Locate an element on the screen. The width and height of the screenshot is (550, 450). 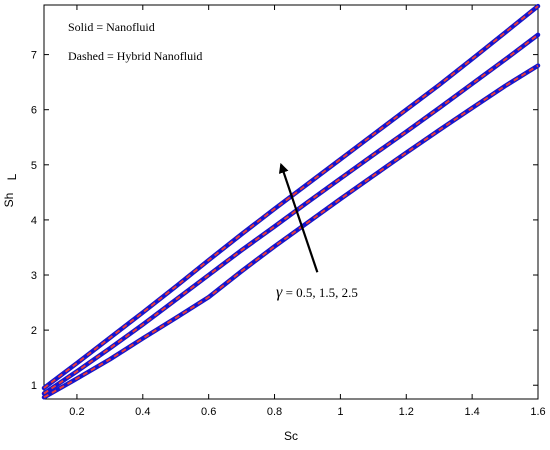
x-tick-label: 1.2 is located at coordinates (406, 412).